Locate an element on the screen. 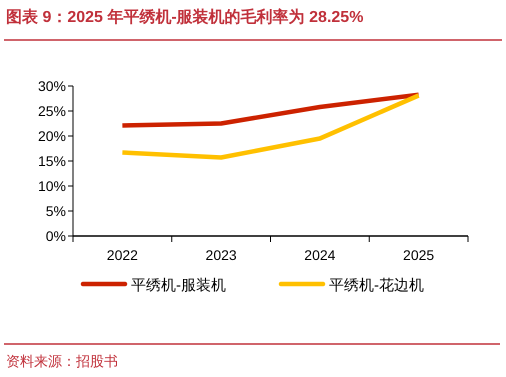  y-tick-label: 10% is located at coordinates (52, 186).